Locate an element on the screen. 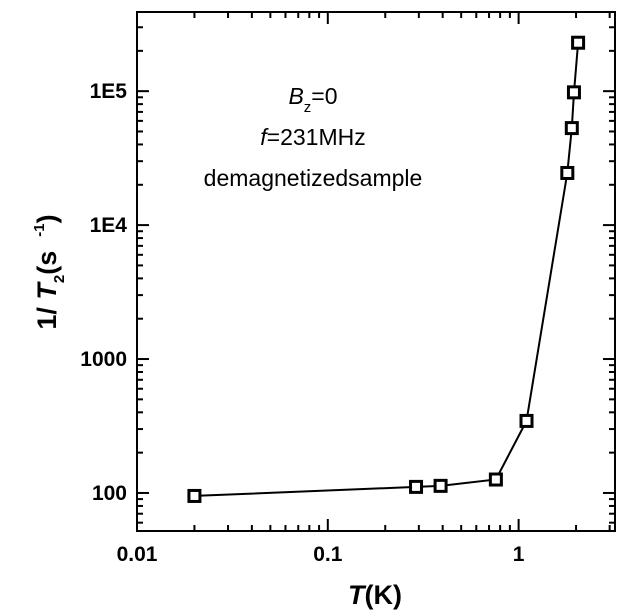 This screenshot has width=623, height=612. x-tick-label: 0.01 is located at coordinates (137, 554).